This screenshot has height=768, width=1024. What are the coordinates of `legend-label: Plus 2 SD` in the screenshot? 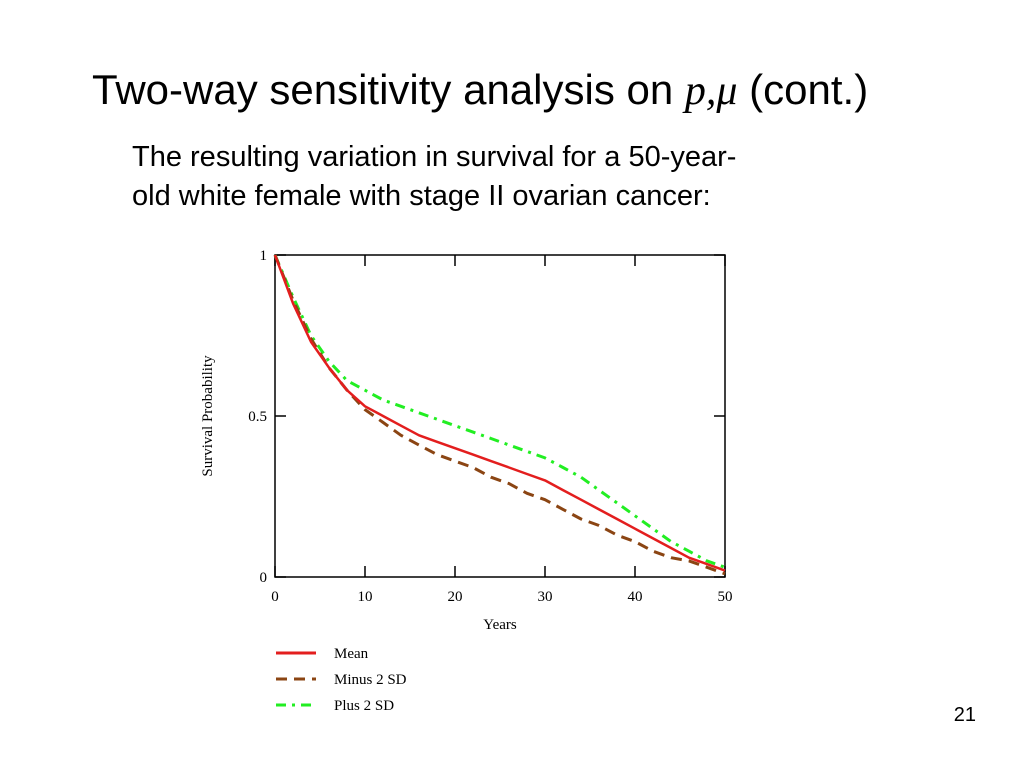 It's located at (364, 706).